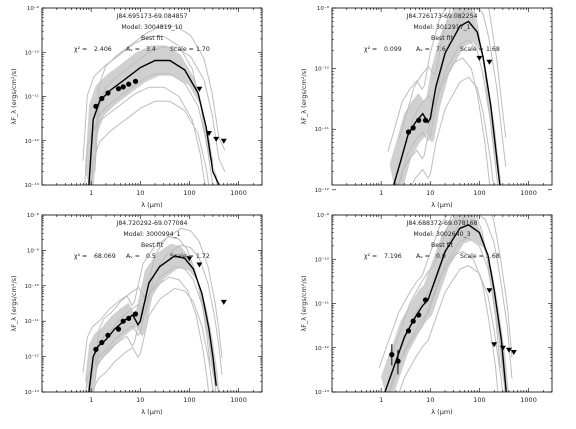 This screenshot has width=576, height=429. Describe the element at coordinates (152, 223) in the screenshot. I see `object-name: J84.720292-69.077084` at that location.